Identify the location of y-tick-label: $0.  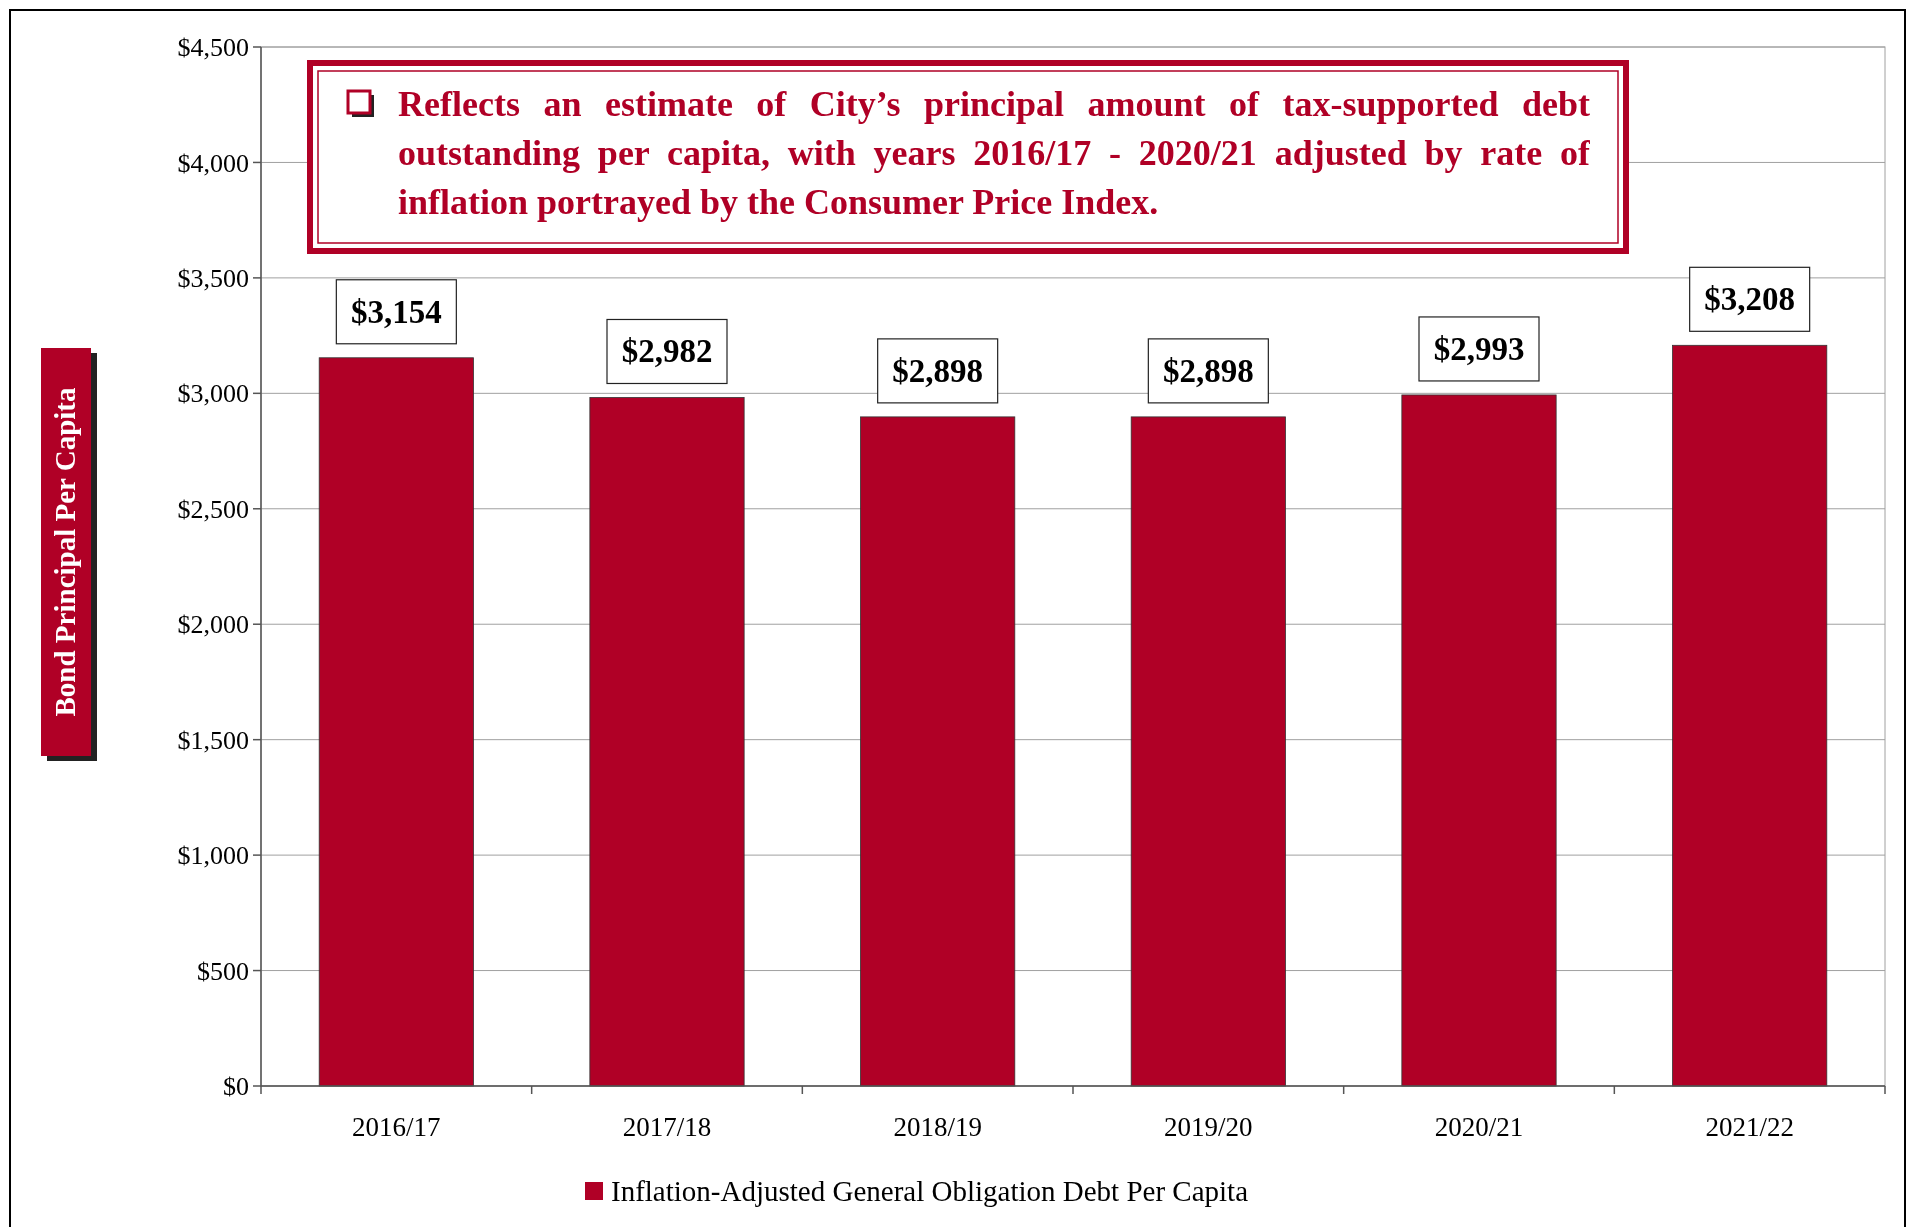
(236, 1087).